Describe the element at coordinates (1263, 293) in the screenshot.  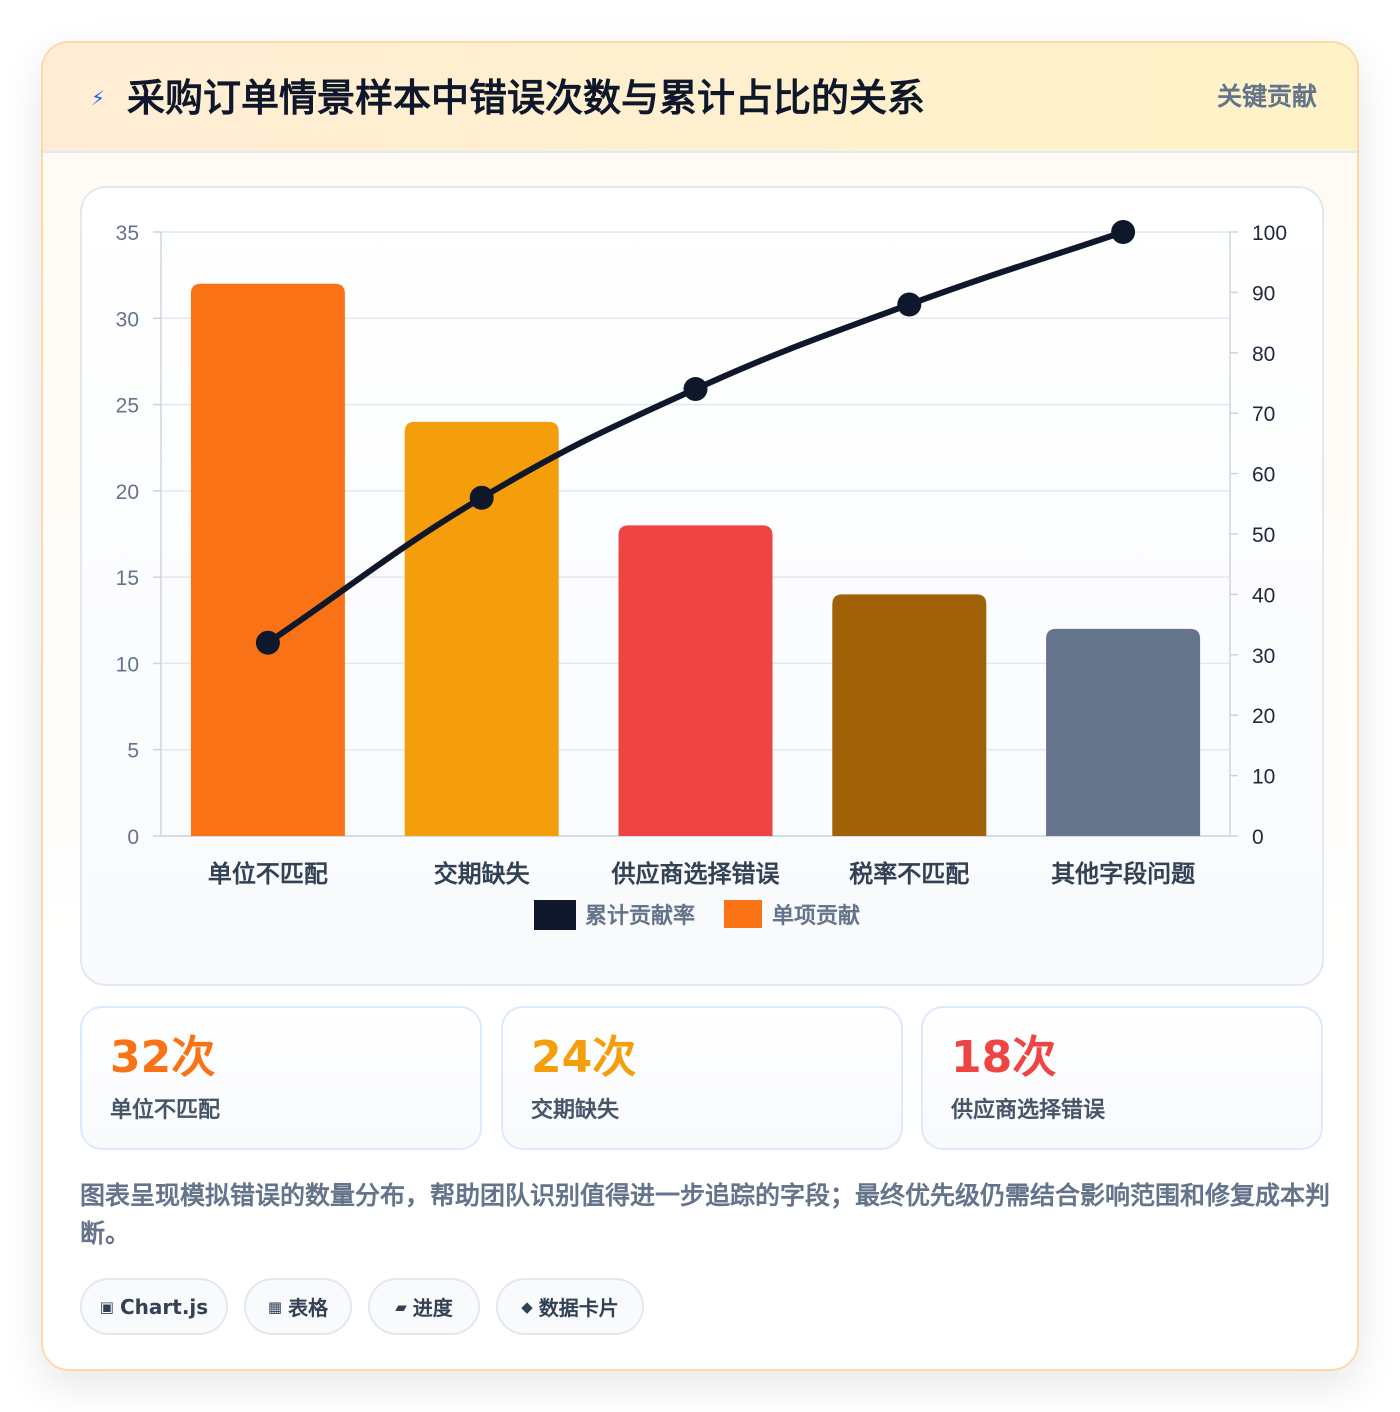
I see `y-right-tick-label: 90` at that location.